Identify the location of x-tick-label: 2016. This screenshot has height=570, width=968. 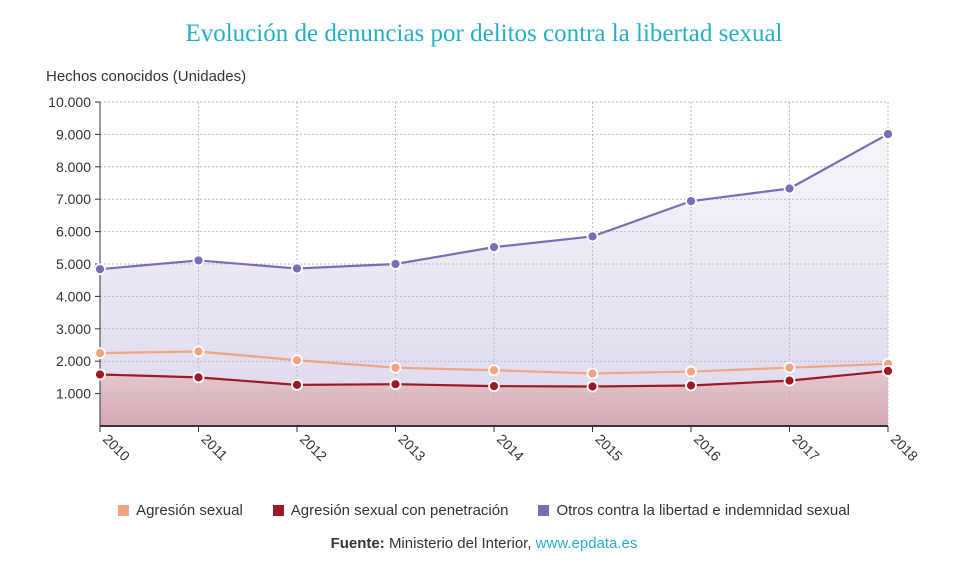
(707, 447).